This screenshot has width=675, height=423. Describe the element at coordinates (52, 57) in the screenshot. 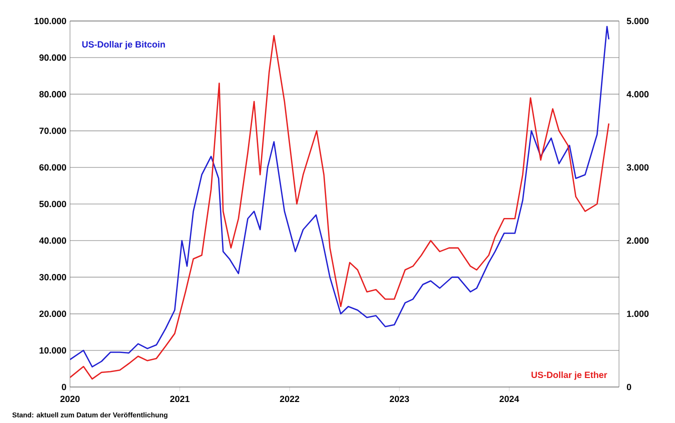

I see `y-tick-label: 90.000` at that location.